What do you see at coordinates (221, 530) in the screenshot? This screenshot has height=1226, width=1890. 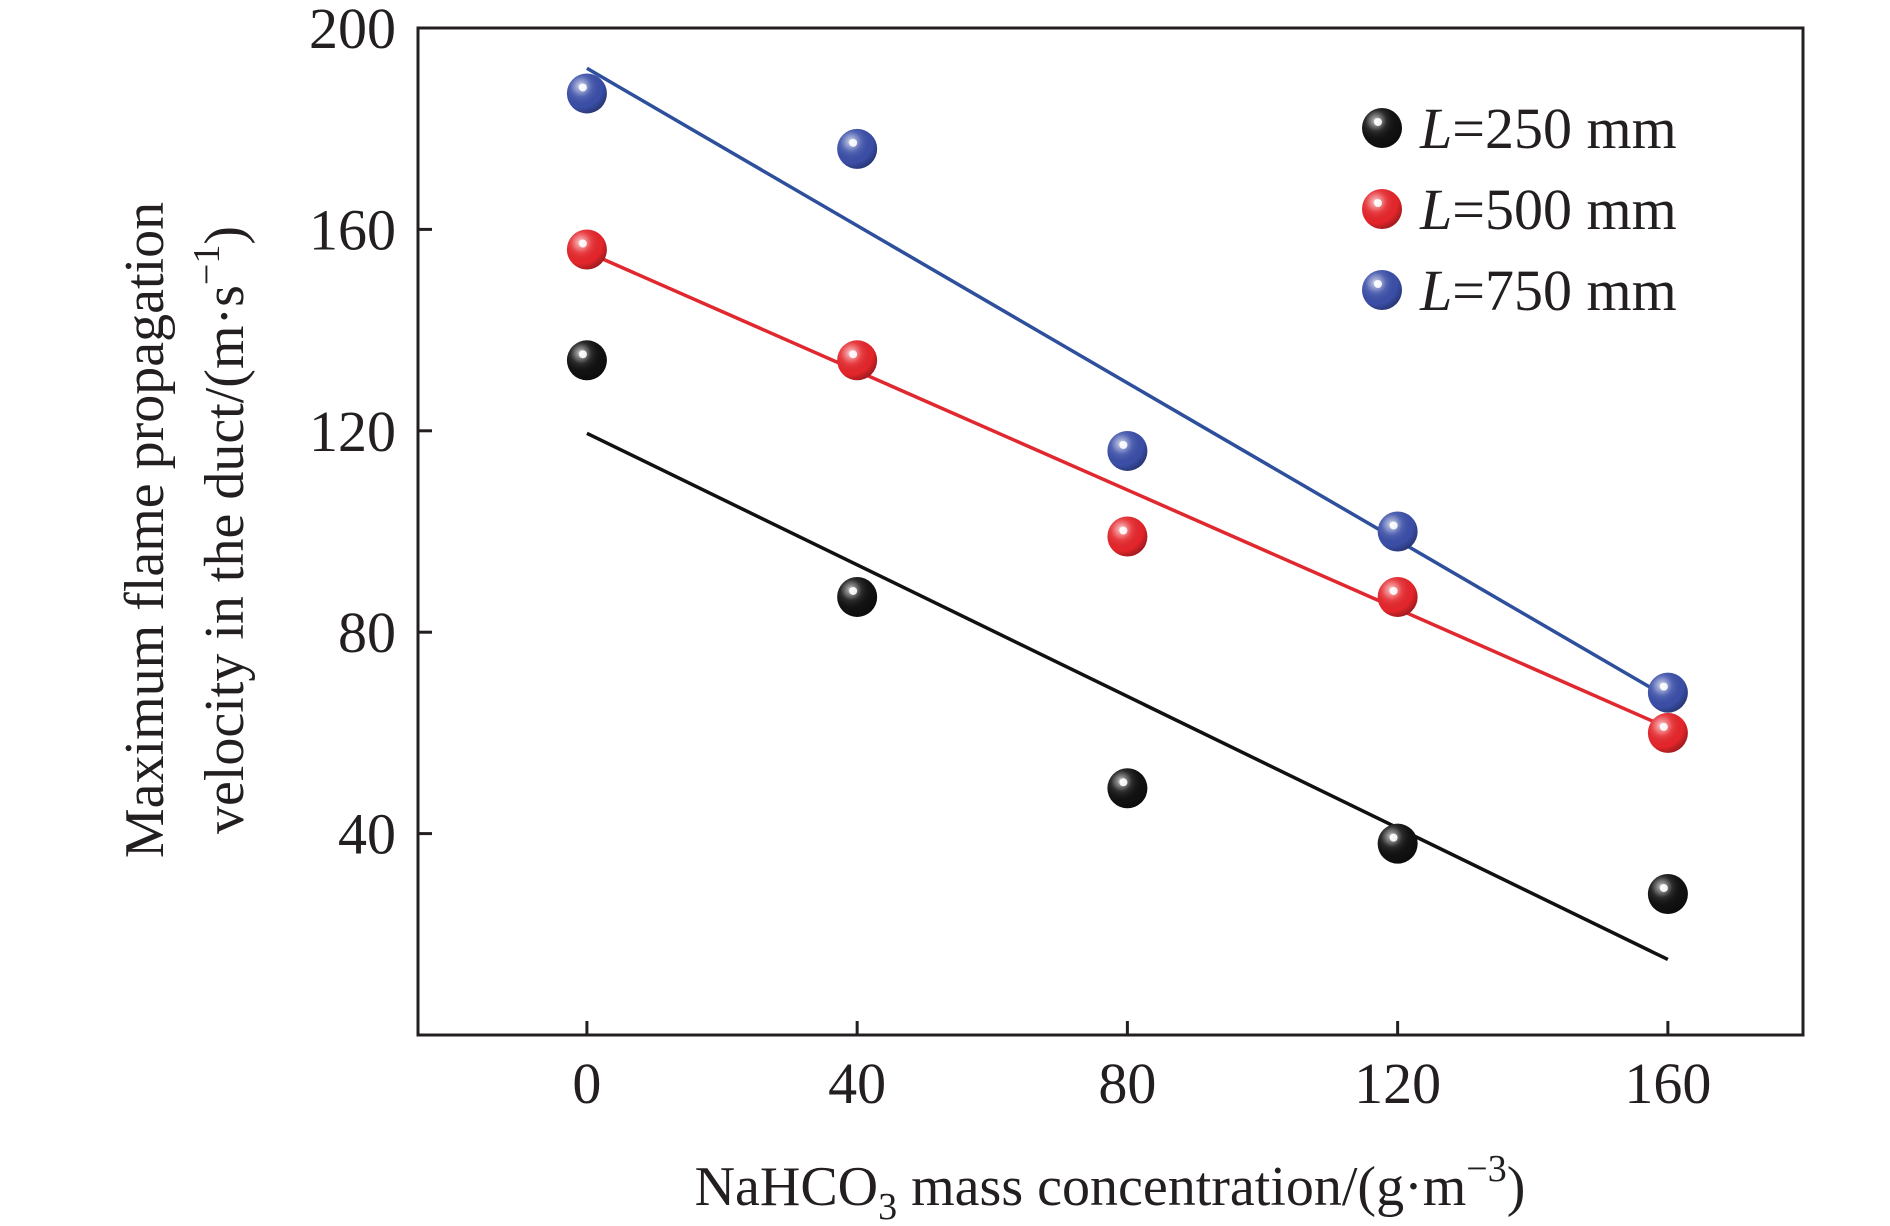 I see `y-axis-title-line2: velocity in the duct/(m·s−1)` at bounding box center [221, 530].